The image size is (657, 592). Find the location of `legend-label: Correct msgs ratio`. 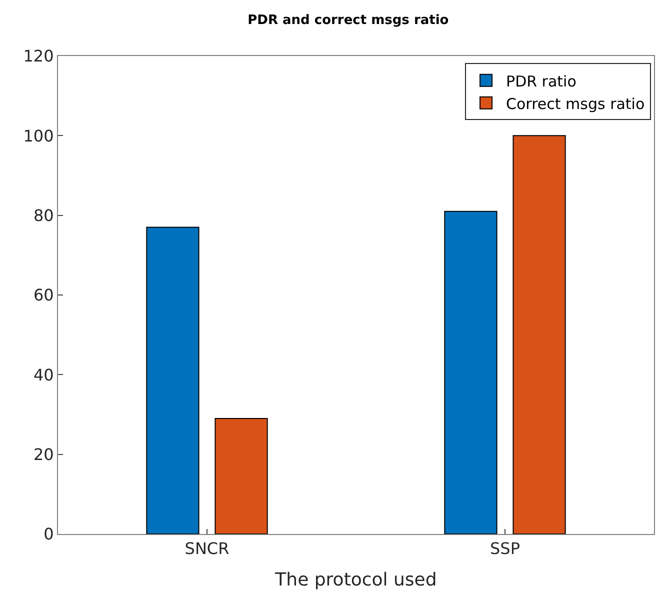

legend-label: Correct msgs ratio is located at coordinates (575, 103).